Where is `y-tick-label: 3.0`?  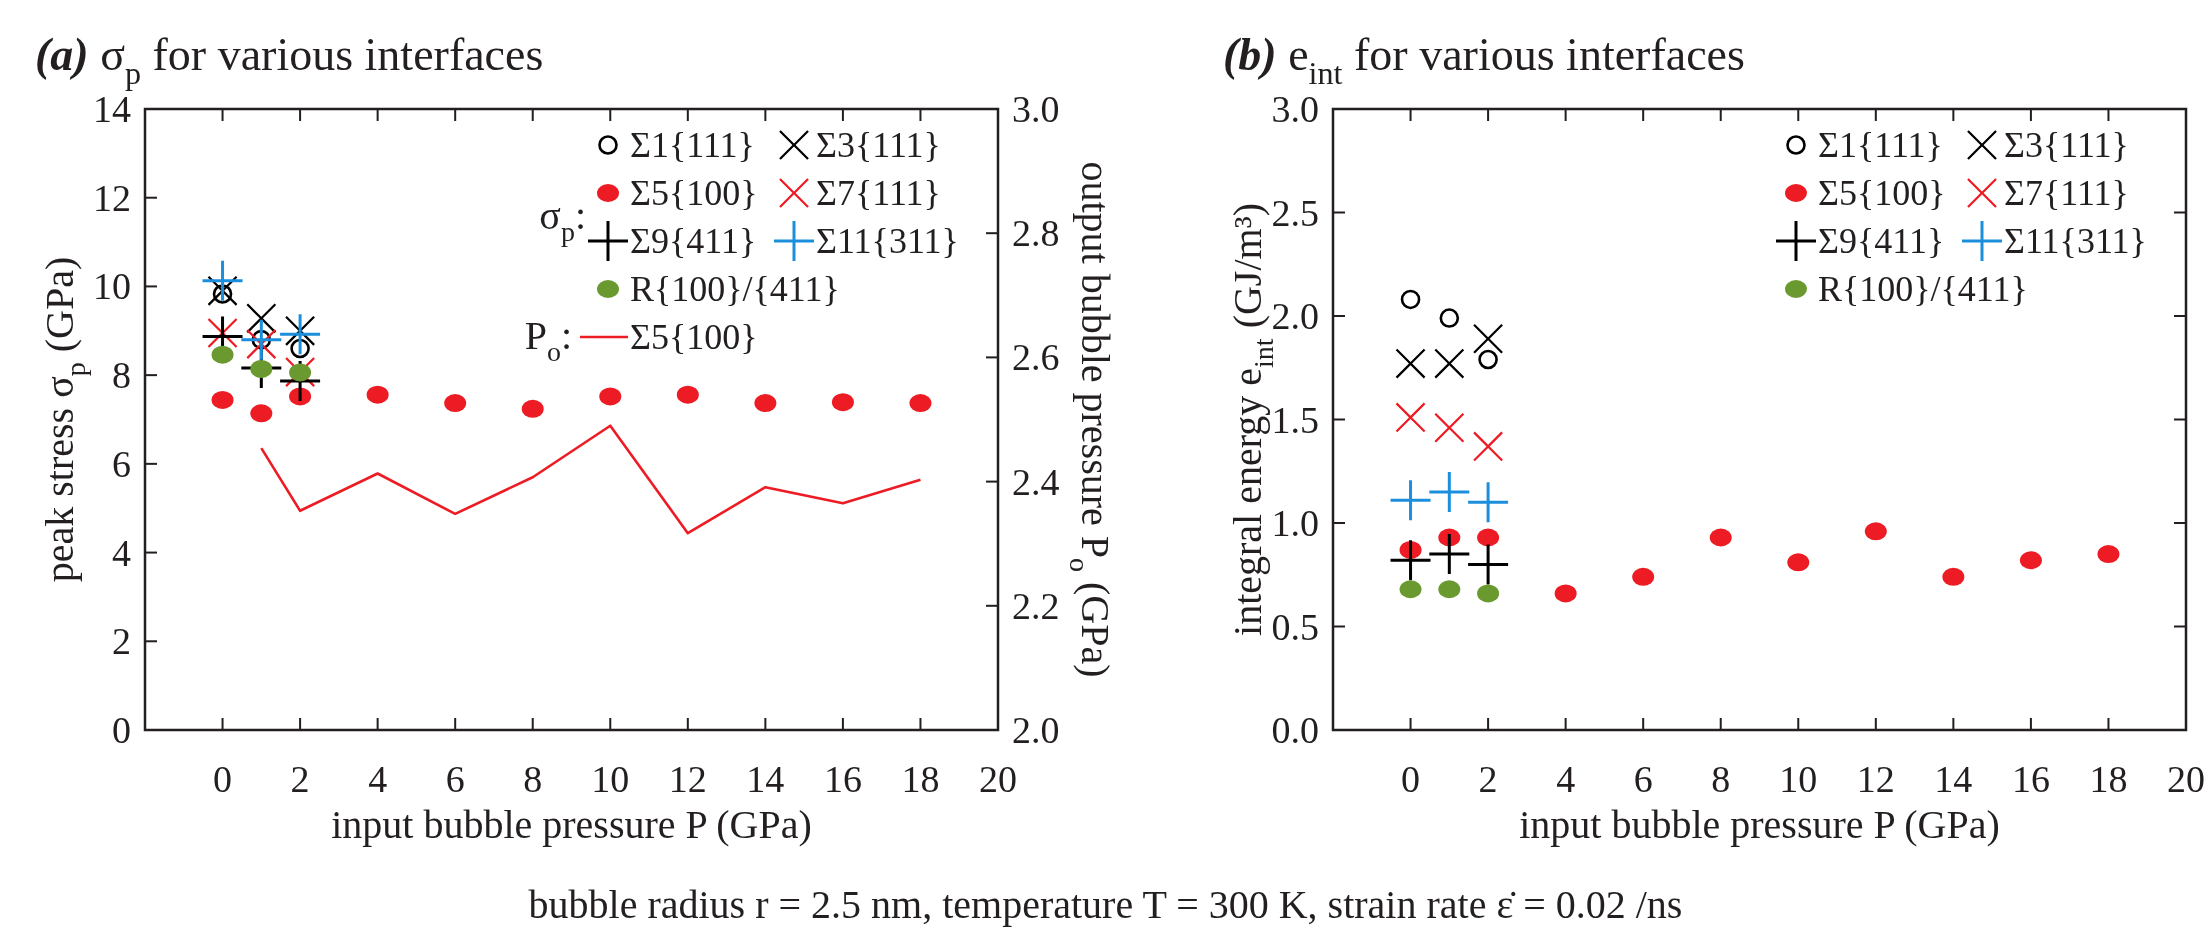
y-tick-label: 3.0 is located at coordinates (1295, 109).